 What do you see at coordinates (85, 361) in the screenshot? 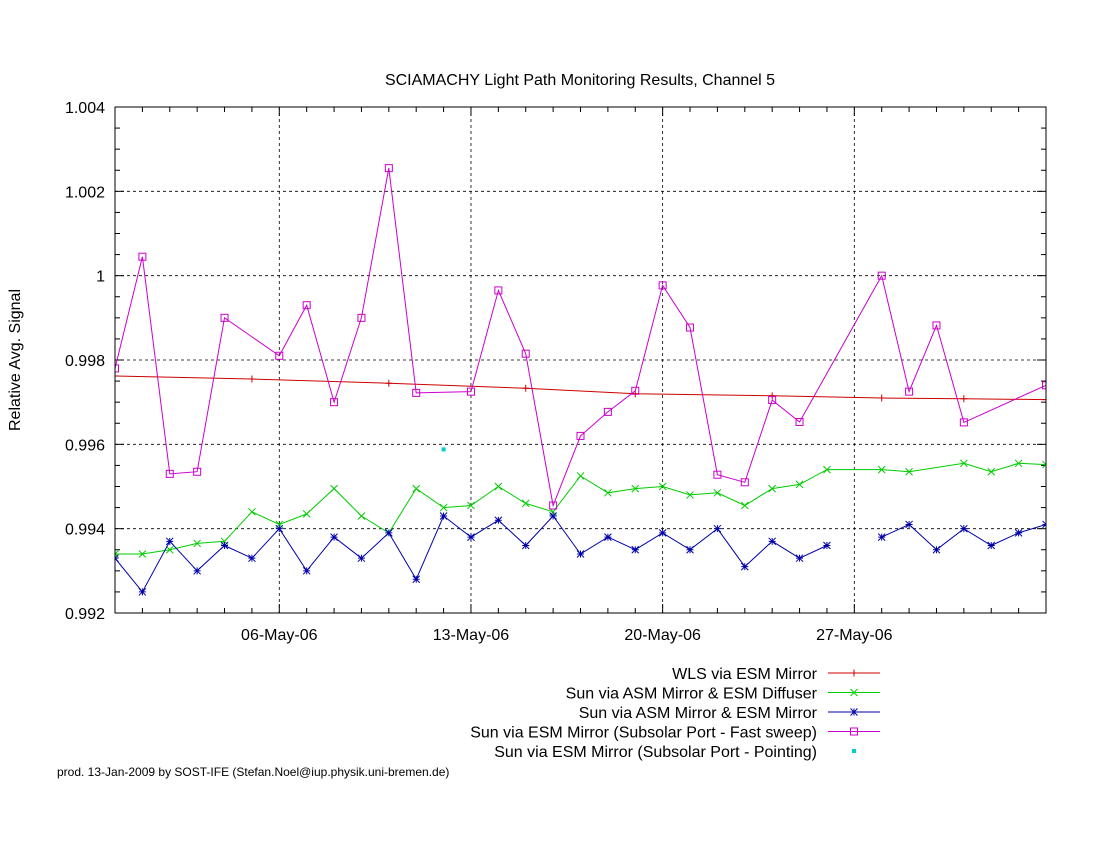
I see `y-tick-label: 0.998` at bounding box center [85, 361].